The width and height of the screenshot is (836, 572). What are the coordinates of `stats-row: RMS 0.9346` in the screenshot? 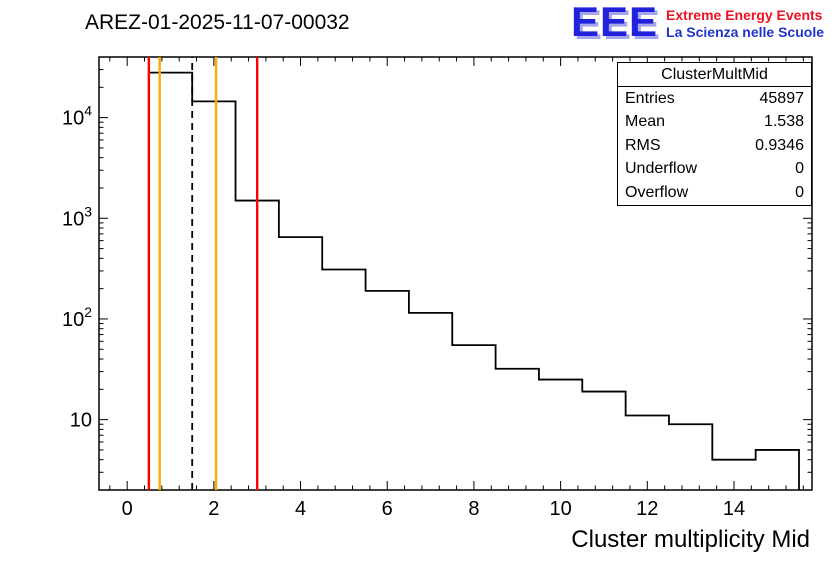 It's located at (714, 146).